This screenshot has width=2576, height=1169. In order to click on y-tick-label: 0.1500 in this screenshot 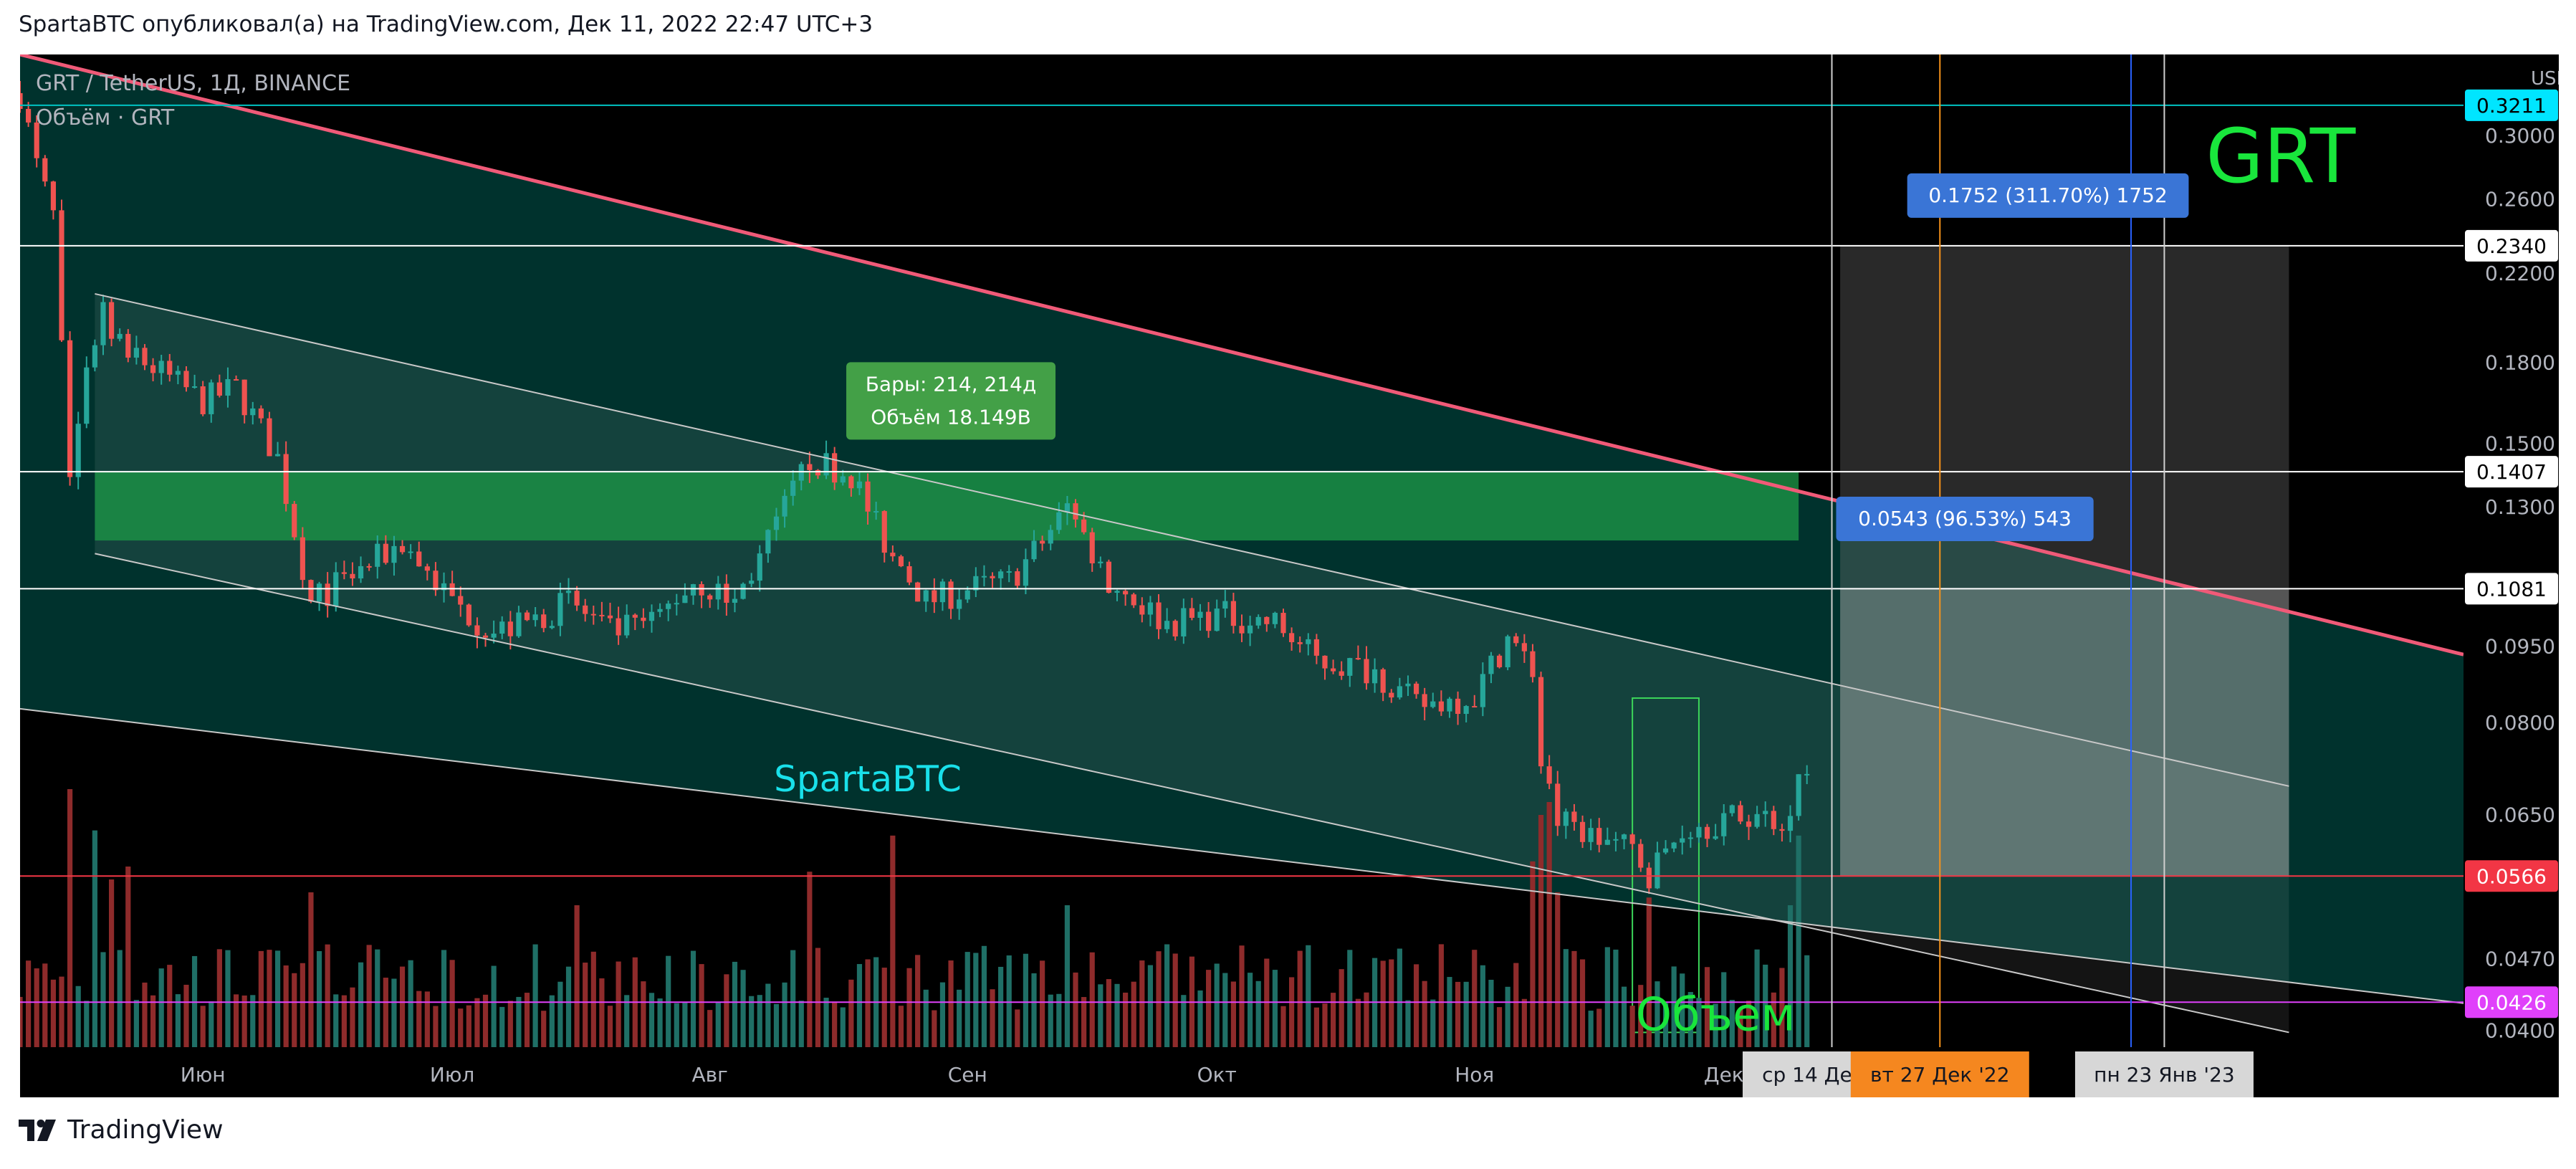, I will do `click(2520, 443)`.